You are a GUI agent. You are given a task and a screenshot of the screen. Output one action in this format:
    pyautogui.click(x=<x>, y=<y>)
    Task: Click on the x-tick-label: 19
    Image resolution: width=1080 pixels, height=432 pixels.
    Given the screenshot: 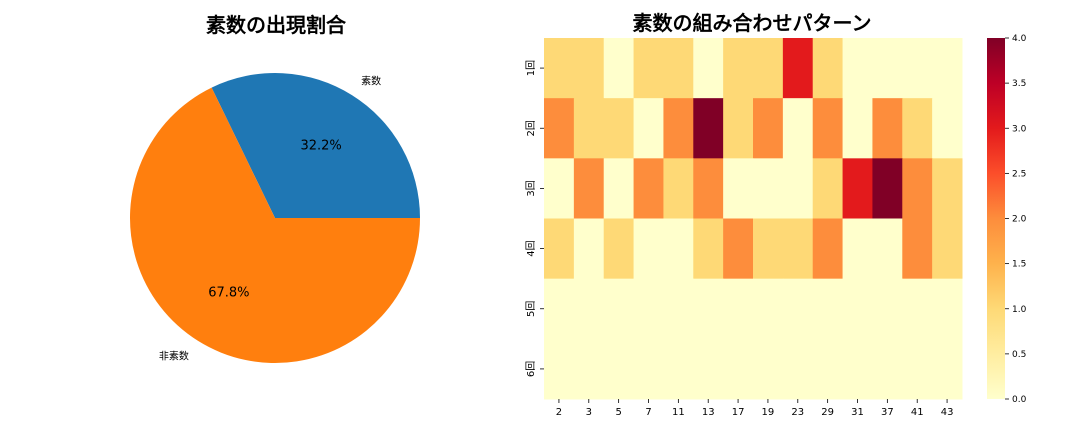 What is the action you would take?
    pyautogui.click(x=768, y=412)
    